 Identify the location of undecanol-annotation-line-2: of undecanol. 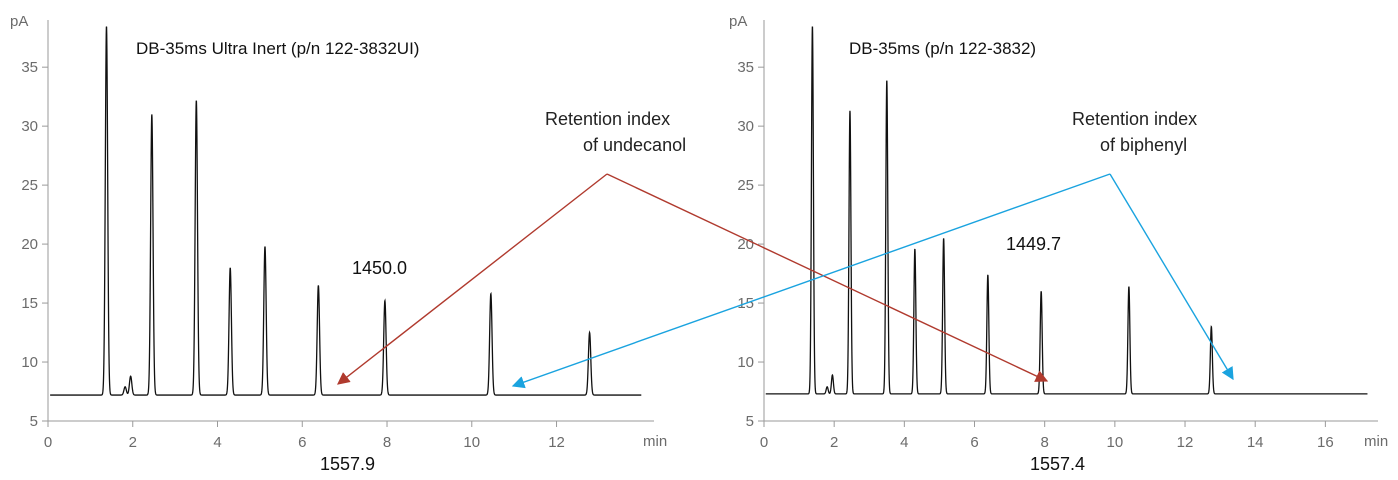
(634, 145).